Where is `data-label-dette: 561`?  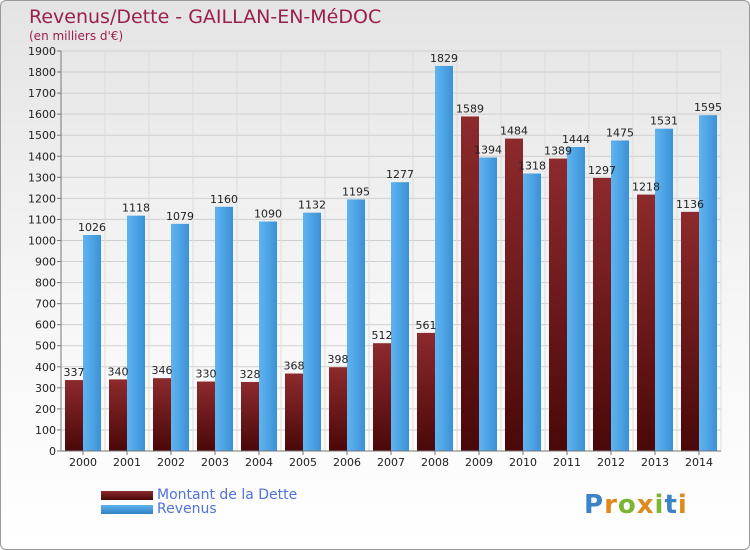 data-label-dette: 561 is located at coordinates (426, 325).